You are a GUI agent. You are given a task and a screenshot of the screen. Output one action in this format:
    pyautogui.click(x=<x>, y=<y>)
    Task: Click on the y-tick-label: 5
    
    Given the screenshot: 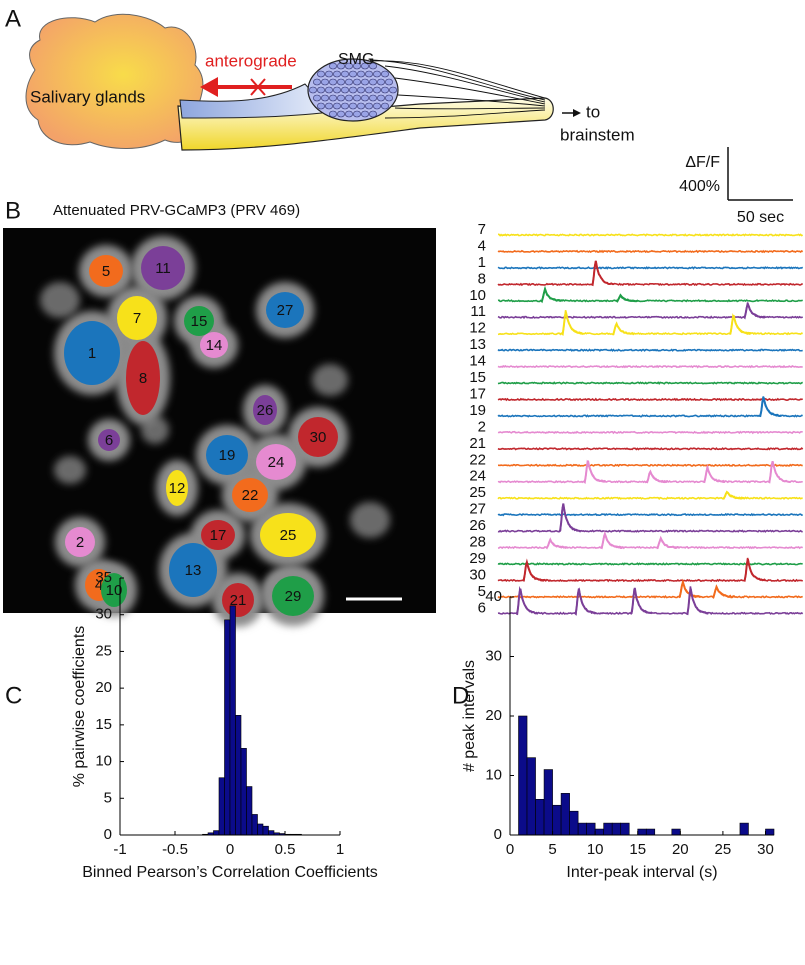 What is the action you would take?
    pyautogui.click(x=108, y=797)
    